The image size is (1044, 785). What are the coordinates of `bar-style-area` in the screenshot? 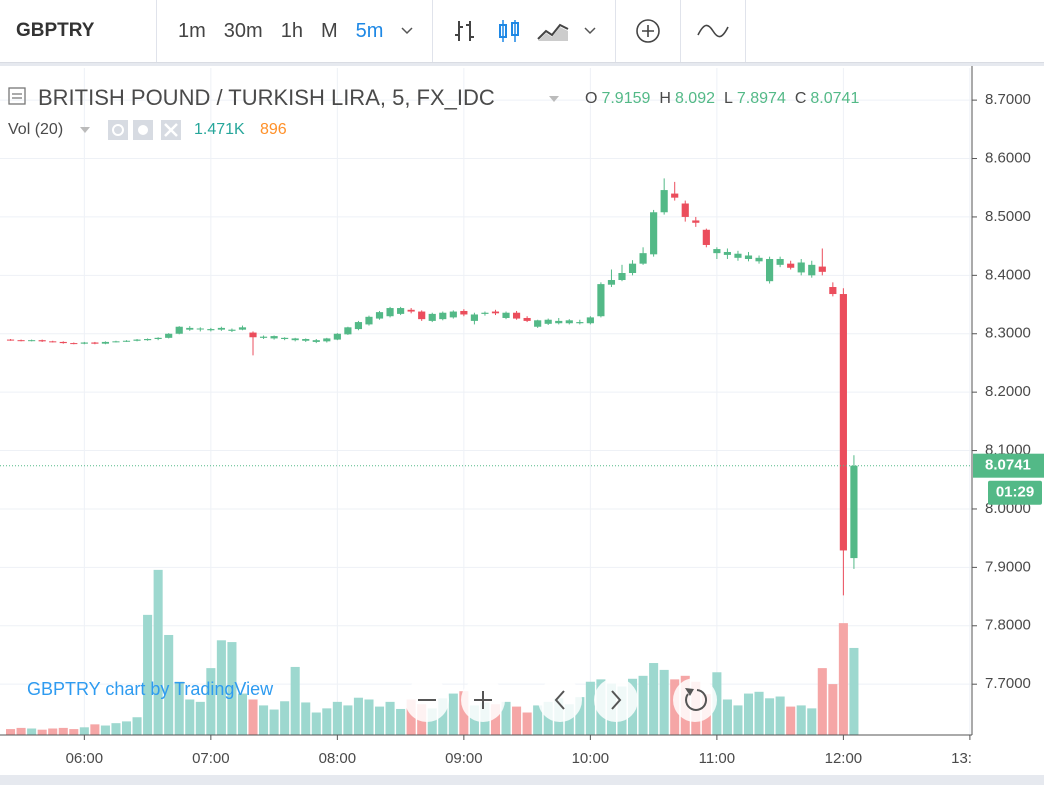 It's located at (553, 31).